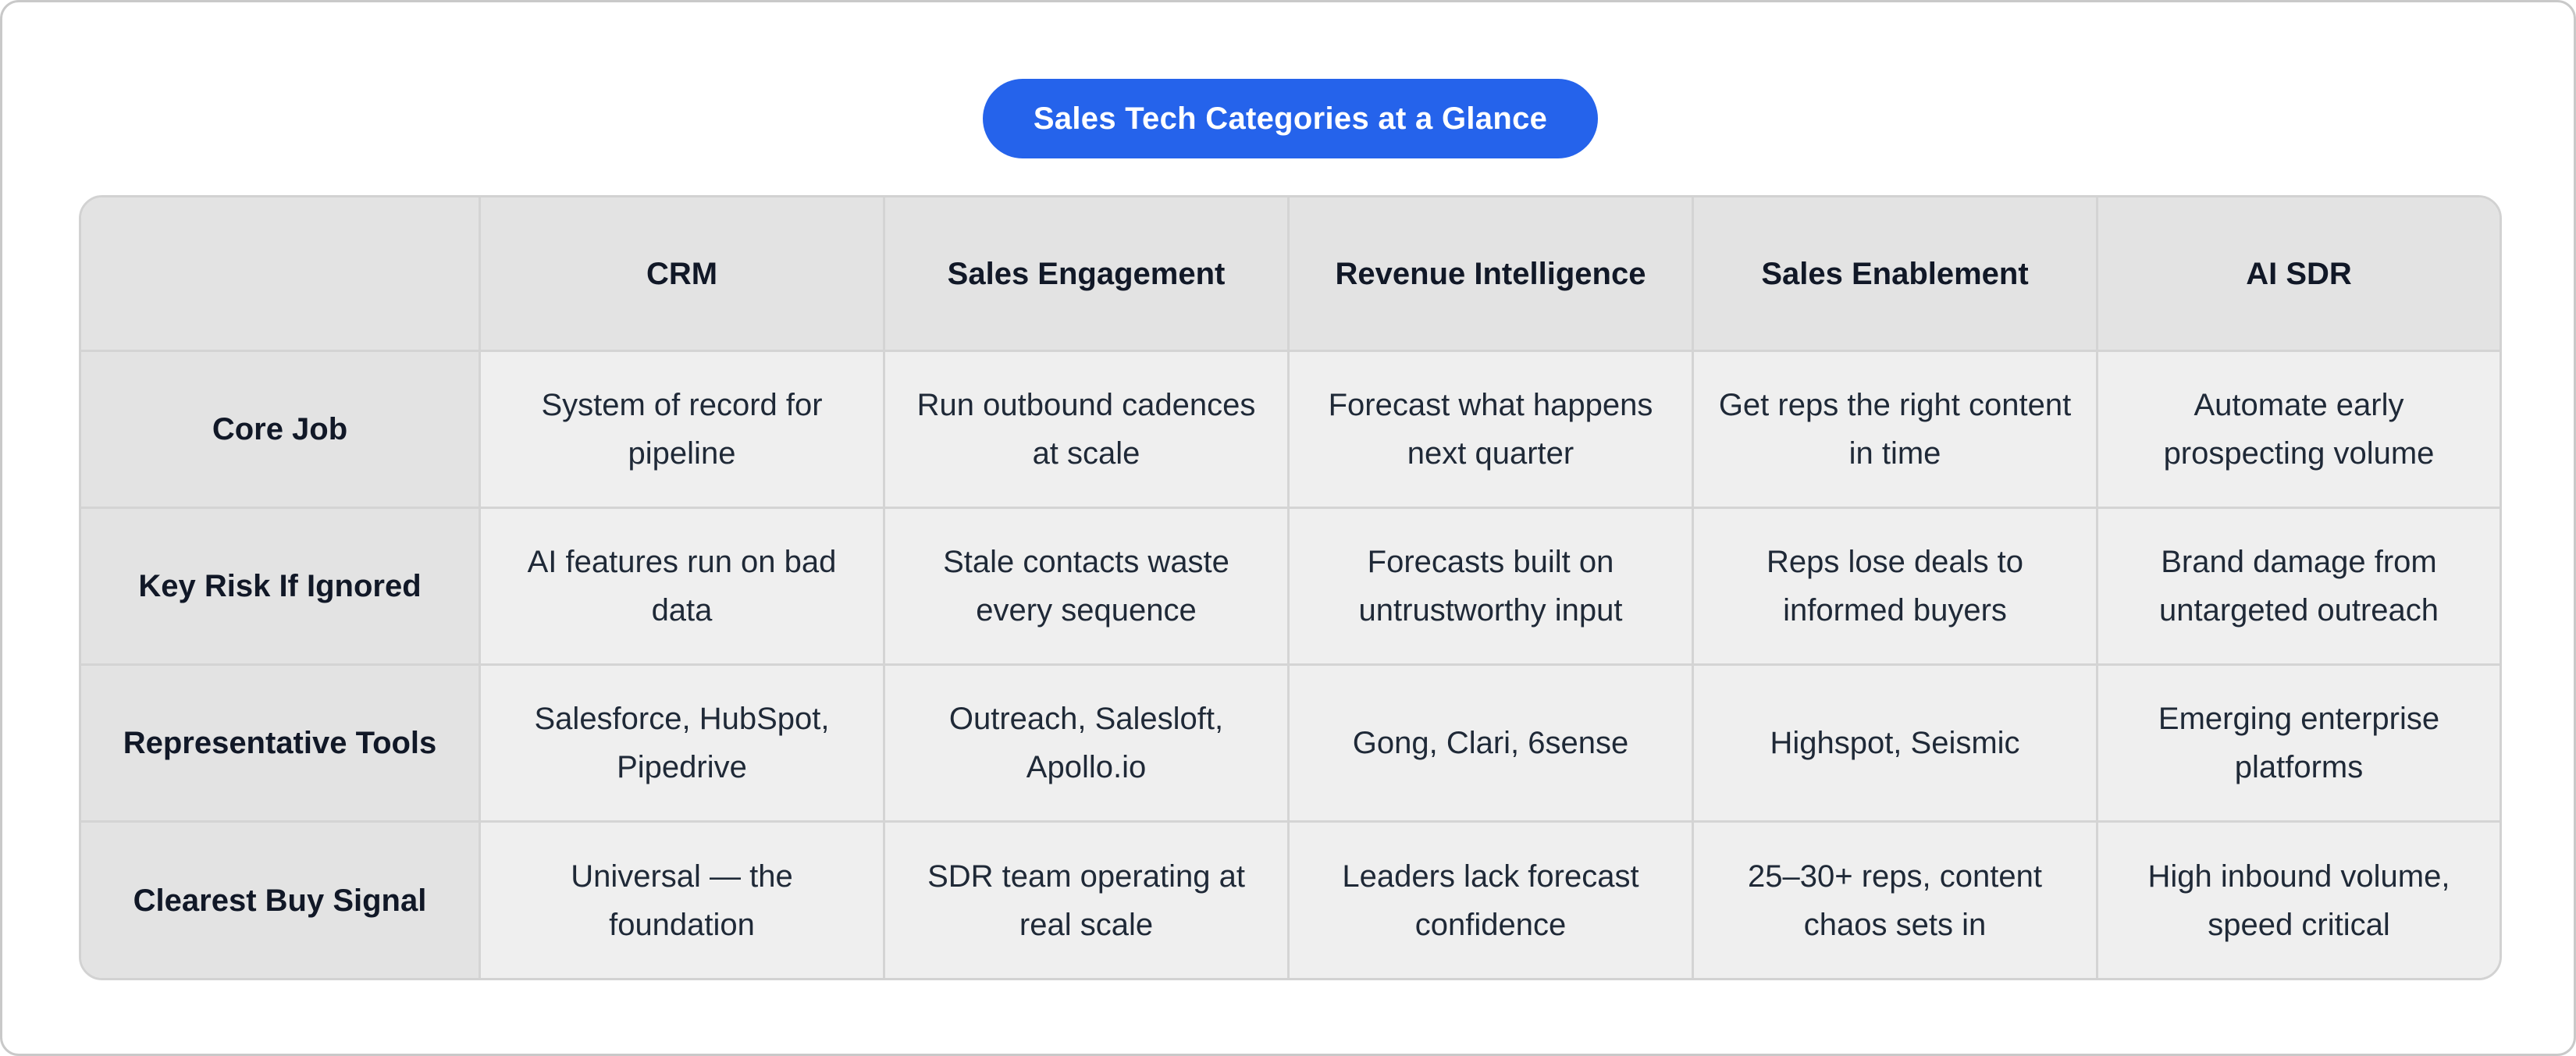 This screenshot has width=2576, height=1056. What do you see at coordinates (683, 430) in the screenshot?
I see `table-cell: System of record for pipeline` at bounding box center [683, 430].